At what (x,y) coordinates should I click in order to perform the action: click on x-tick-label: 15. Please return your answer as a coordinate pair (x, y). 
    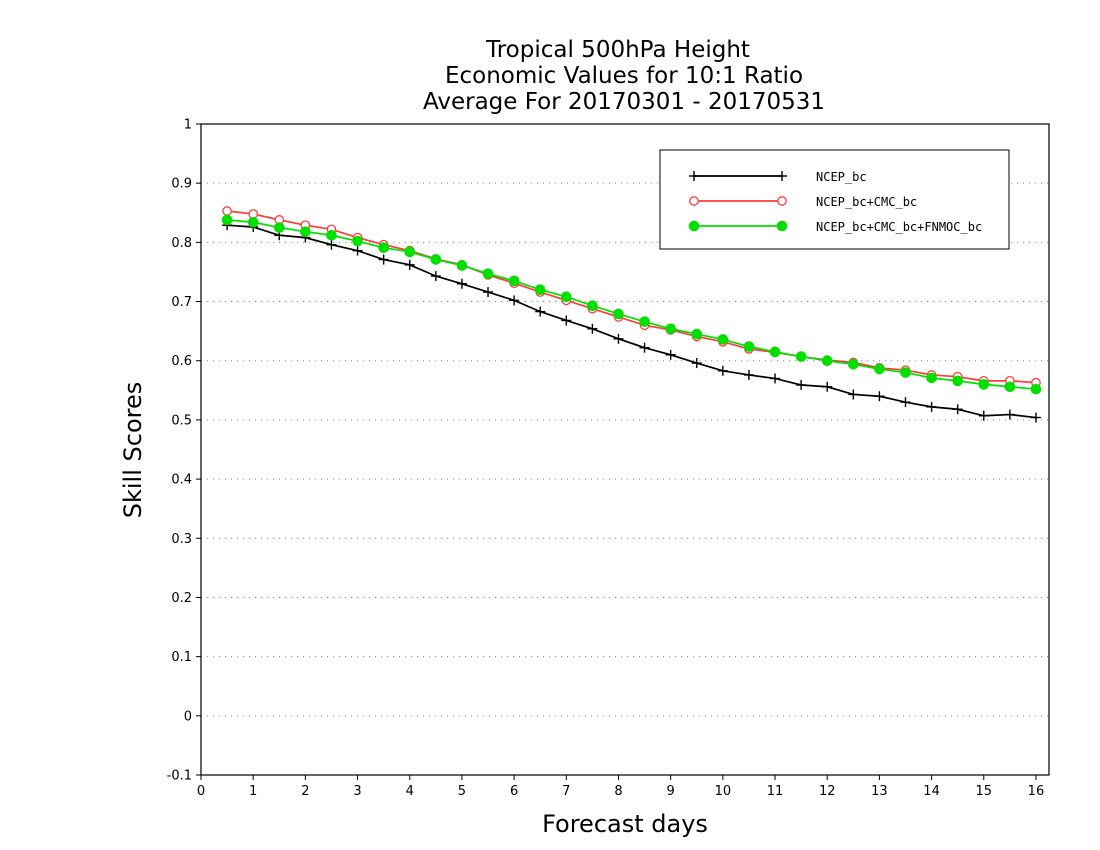
    Looking at the image, I should click on (983, 791).